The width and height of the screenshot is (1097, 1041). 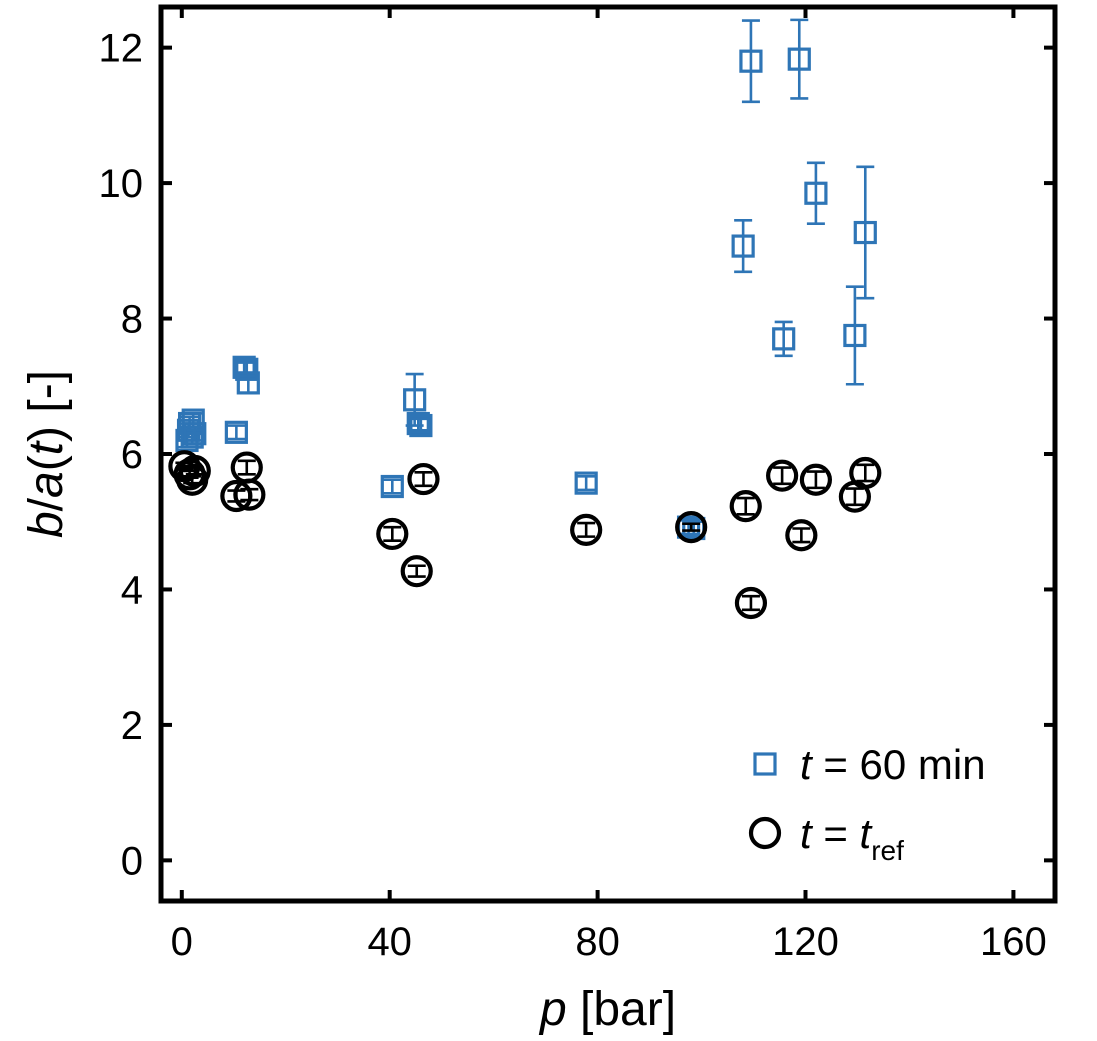 What do you see at coordinates (46, 406) in the screenshot?
I see `y-axis-title-part: ) [-]` at bounding box center [46, 406].